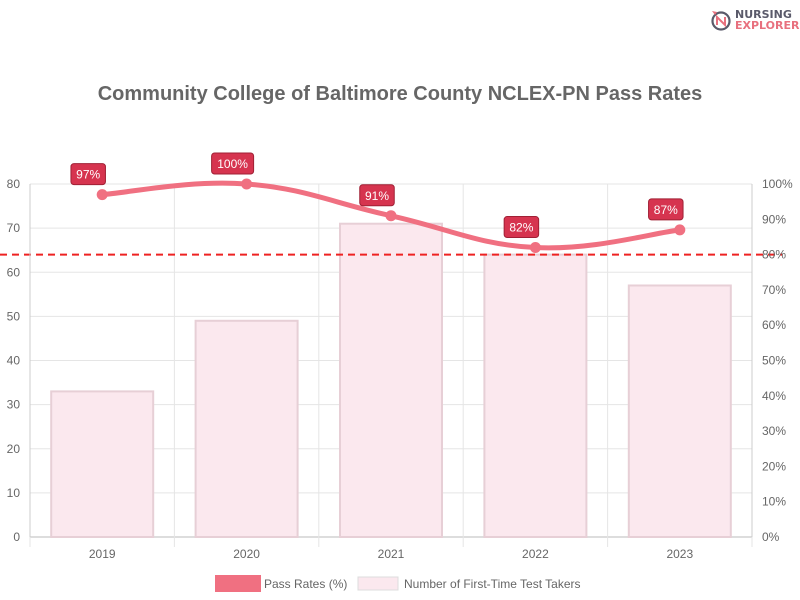  What do you see at coordinates (14, 228) in the screenshot?
I see `left-tick-label: 70` at bounding box center [14, 228].